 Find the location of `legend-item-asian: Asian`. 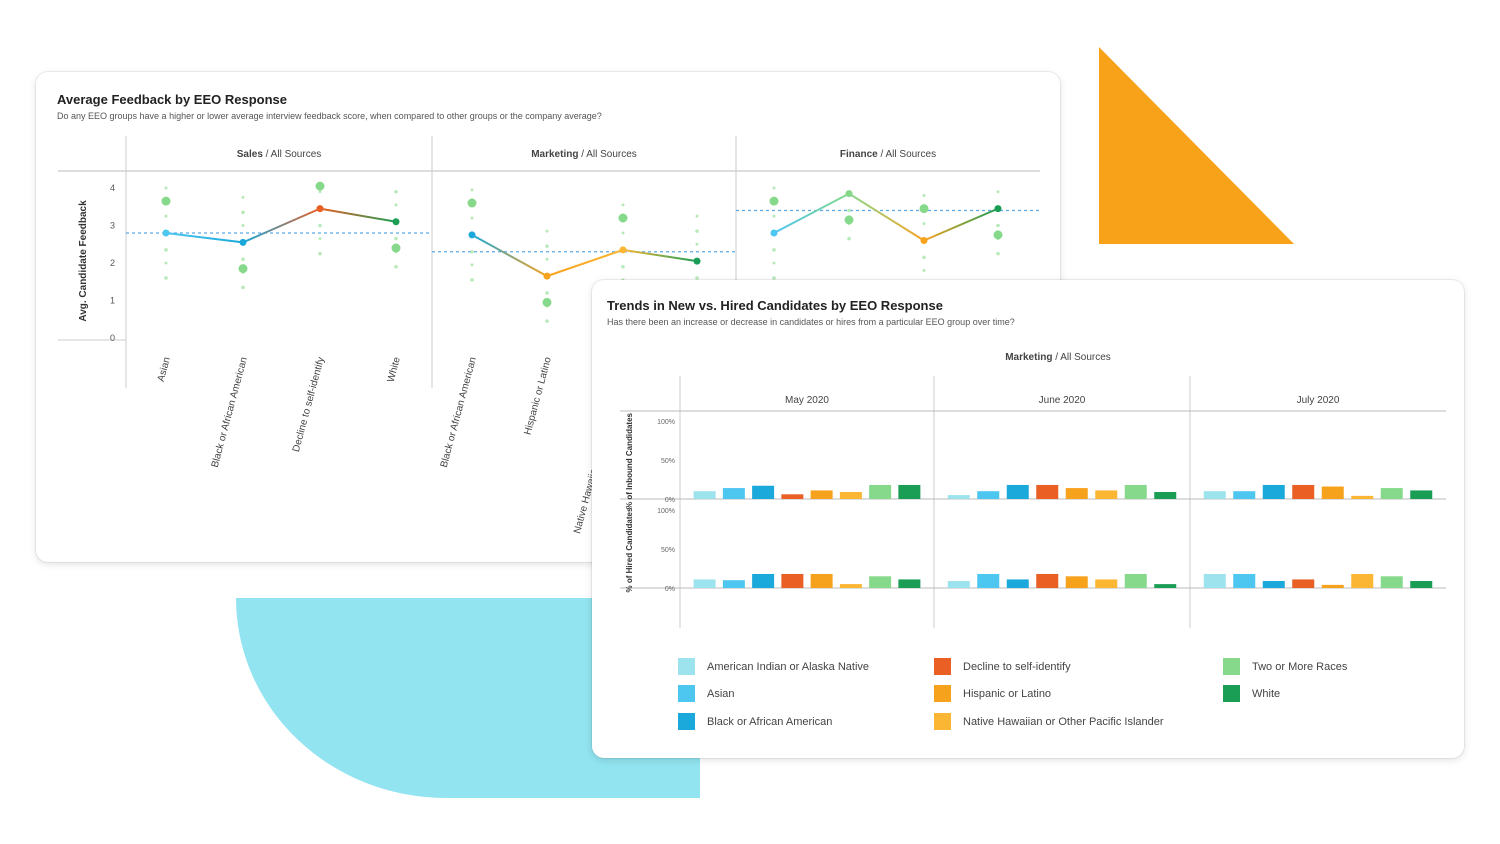

legend-item-asian: Asian is located at coordinates (706, 693).